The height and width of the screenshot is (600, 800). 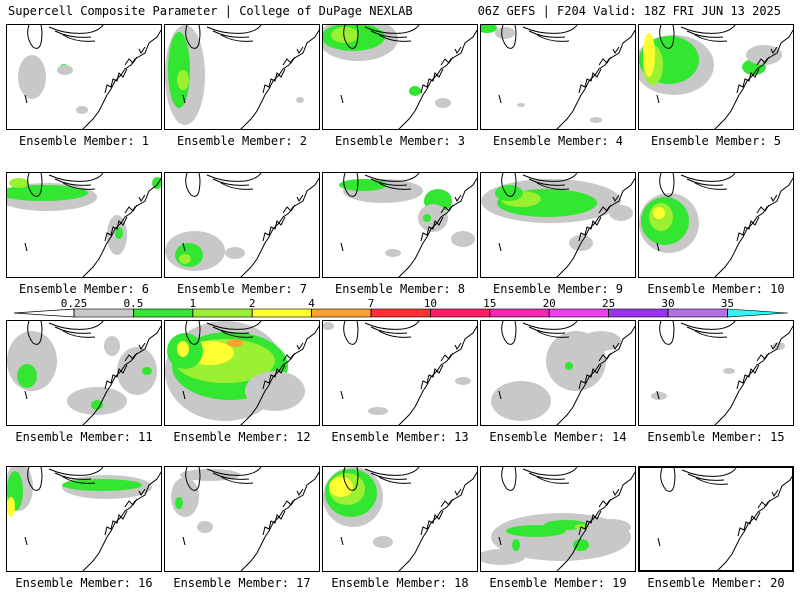 I want to click on colorbar-tick-label: 15, so click(x=489, y=304).